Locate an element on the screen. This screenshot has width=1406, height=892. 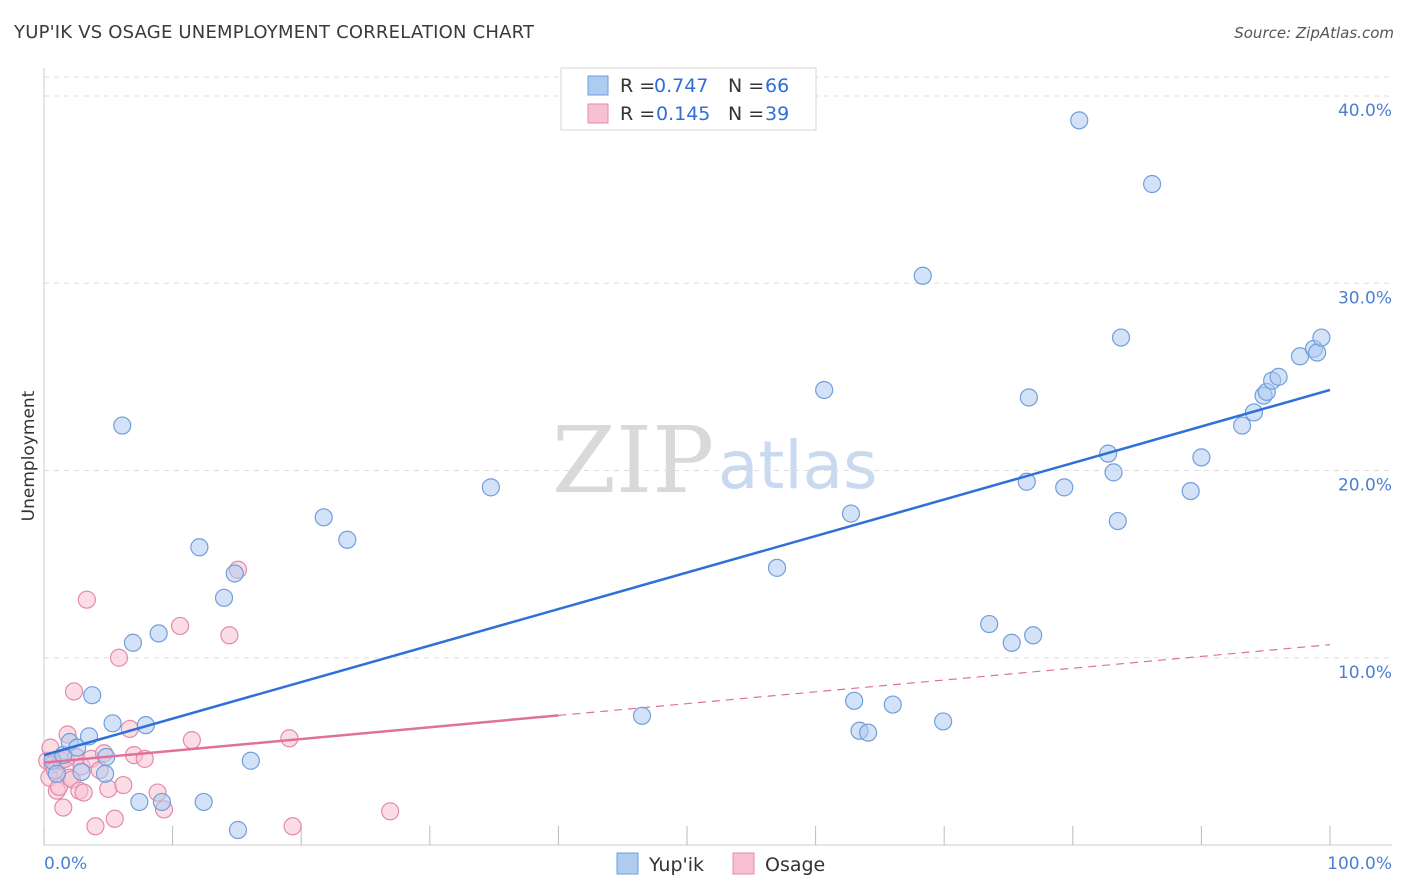
x-tick-label-min: 0.0% is located at coordinates (65, 864).